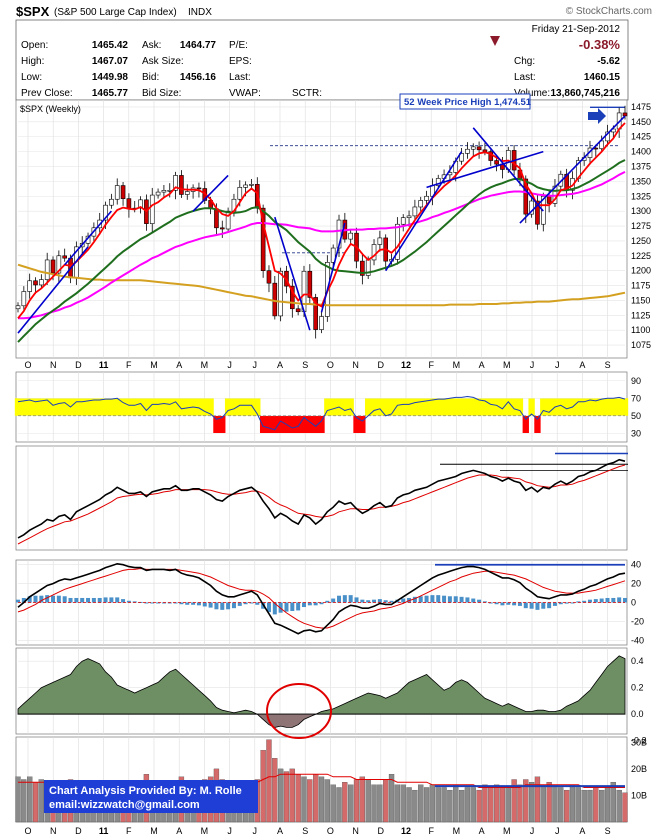  I want to click on volume-value: 13,860,745,216, so click(585, 93).